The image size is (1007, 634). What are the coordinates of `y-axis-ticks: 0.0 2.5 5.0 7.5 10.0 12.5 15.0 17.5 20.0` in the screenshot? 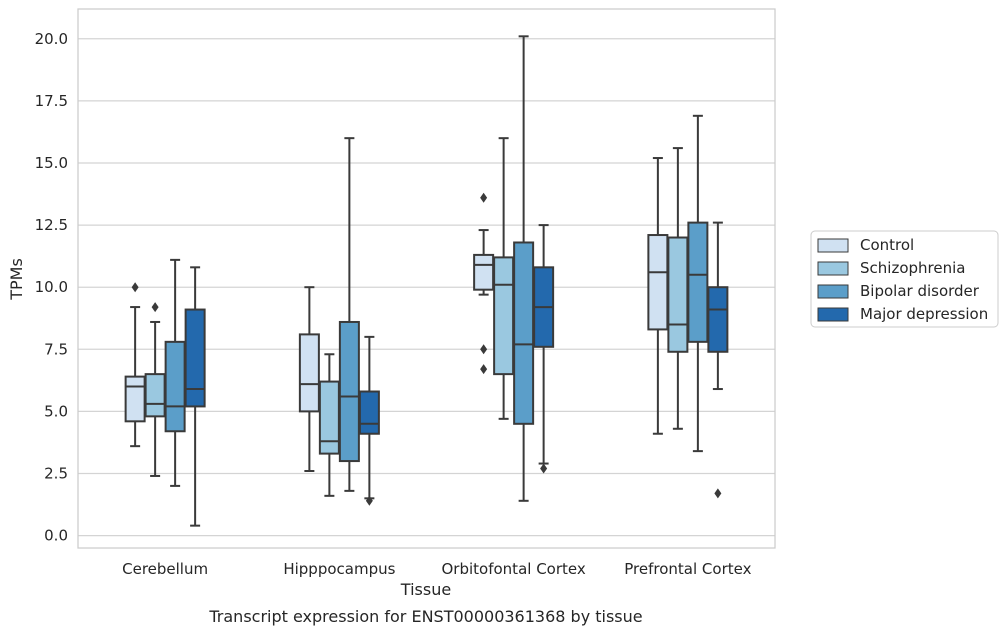 It's located at (51, 287).